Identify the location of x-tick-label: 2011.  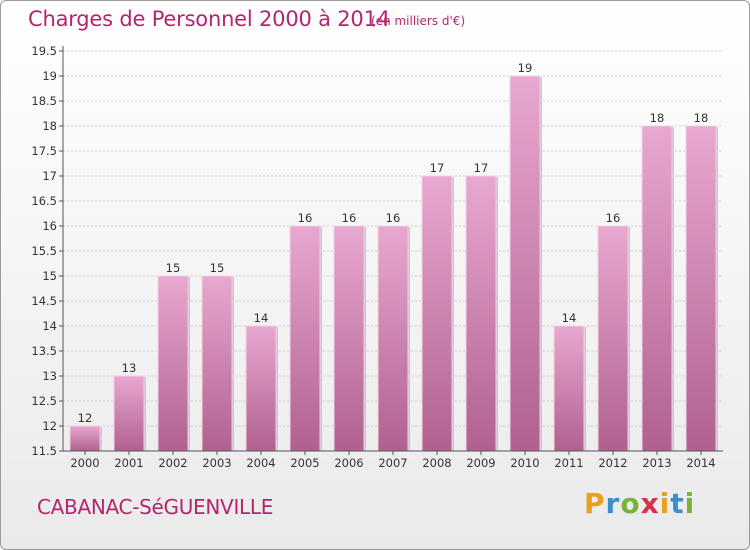
(568, 463).